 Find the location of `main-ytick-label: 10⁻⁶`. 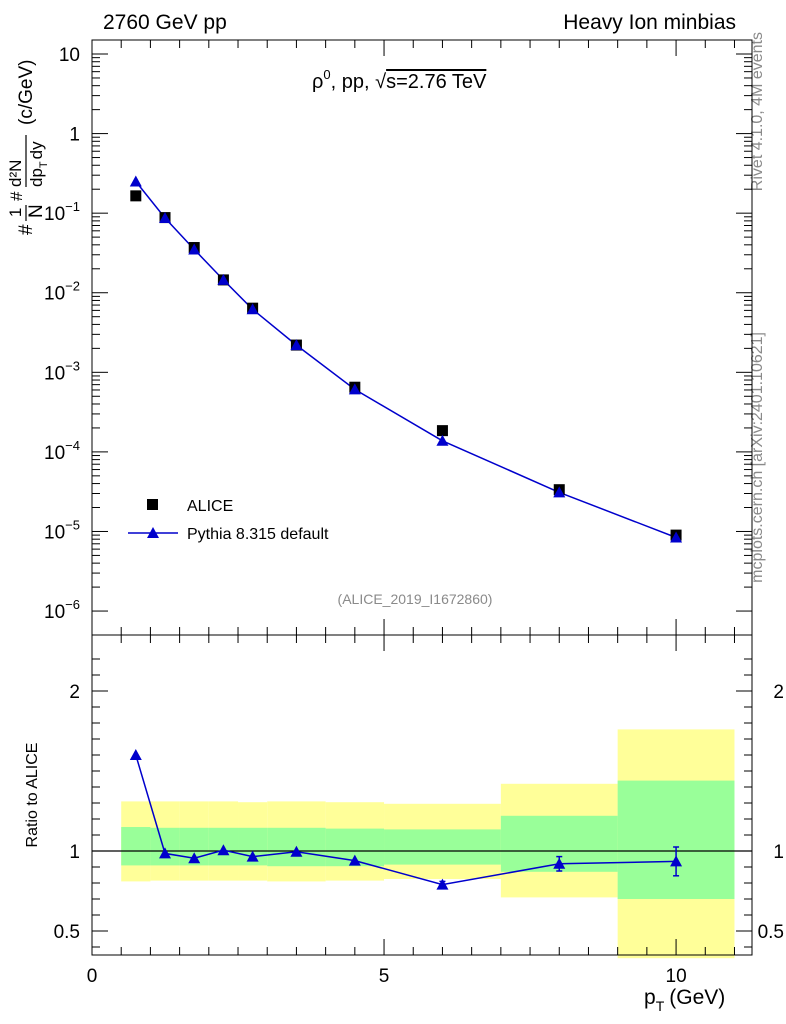

main-ytick-label: 10⁻⁶ is located at coordinates (62, 610).